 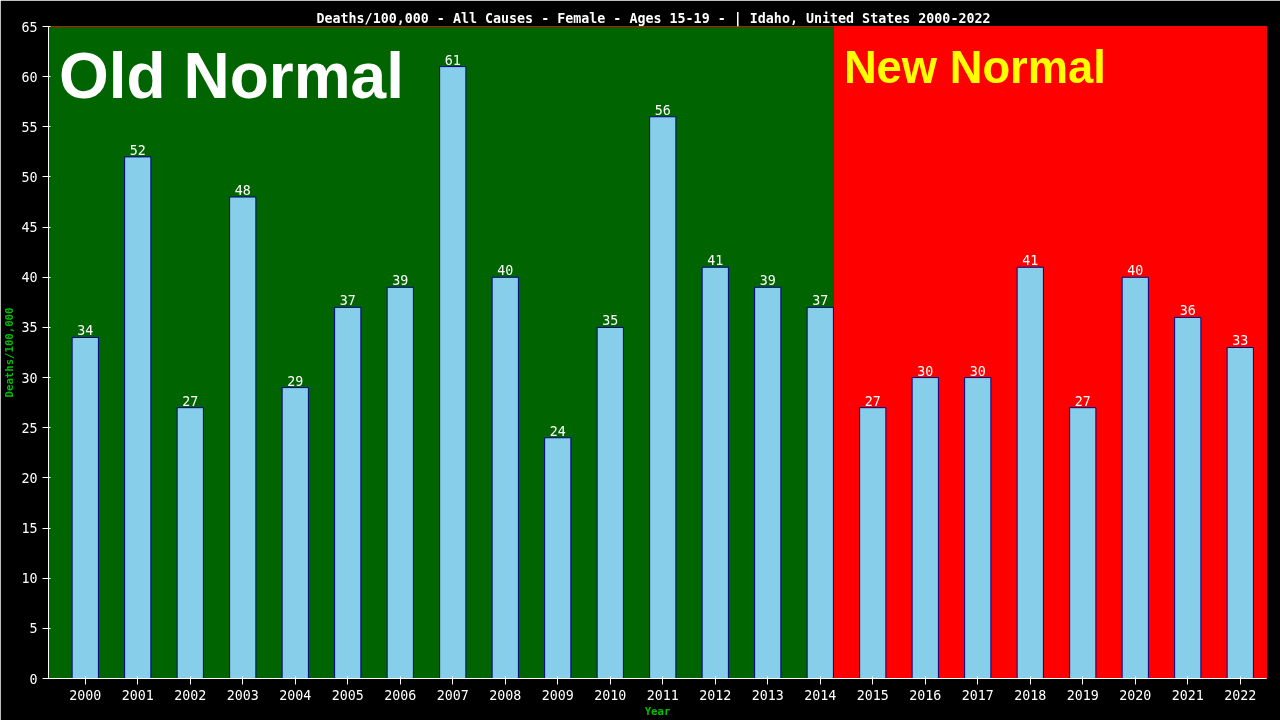 What do you see at coordinates (610, 695) in the screenshot?
I see `x-tick-label: 2010` at bounding box center [610, 695].